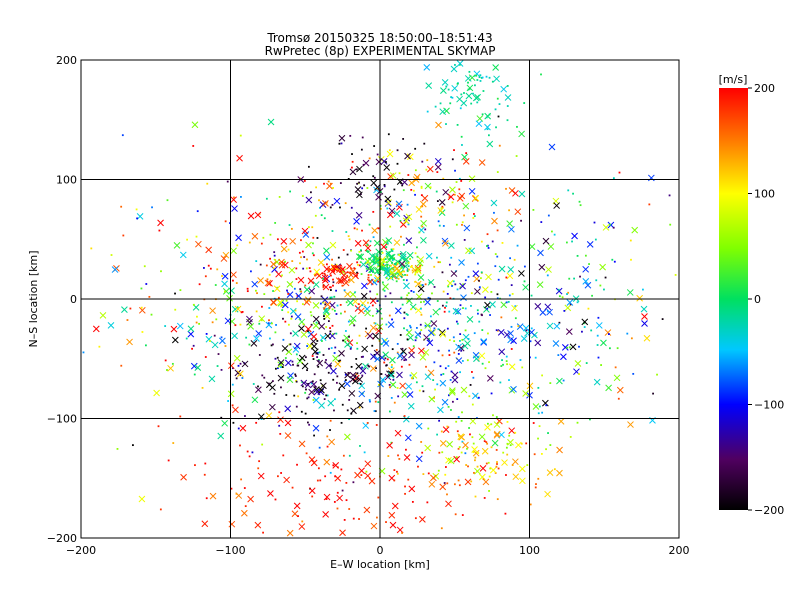 Image resolution: width=800 pixels, height=600 pixels. Describe the element at coordinates (529, 550) in the screenshot. I see `x-tick-label: 100` at that location.